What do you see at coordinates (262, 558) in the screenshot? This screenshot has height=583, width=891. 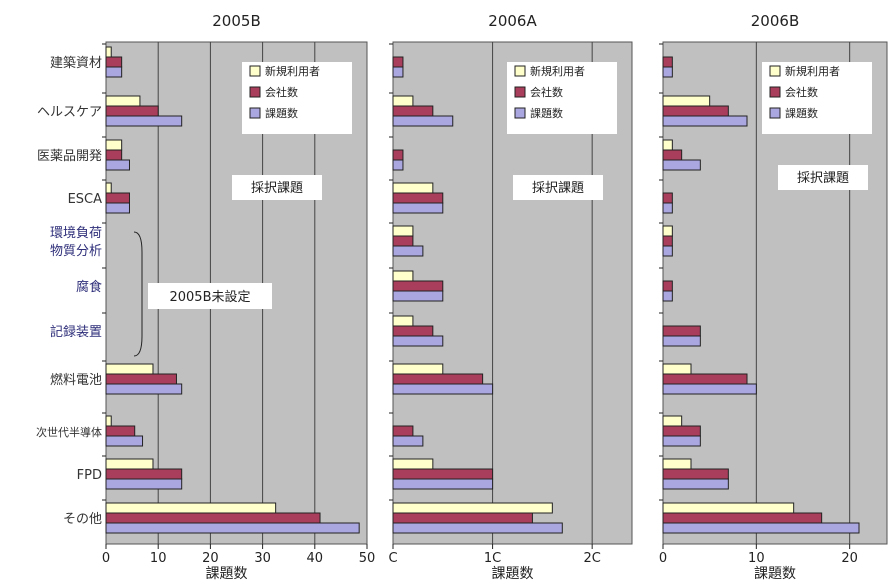 I see `x-tick-label: 30` at bounding box center [262, 558].